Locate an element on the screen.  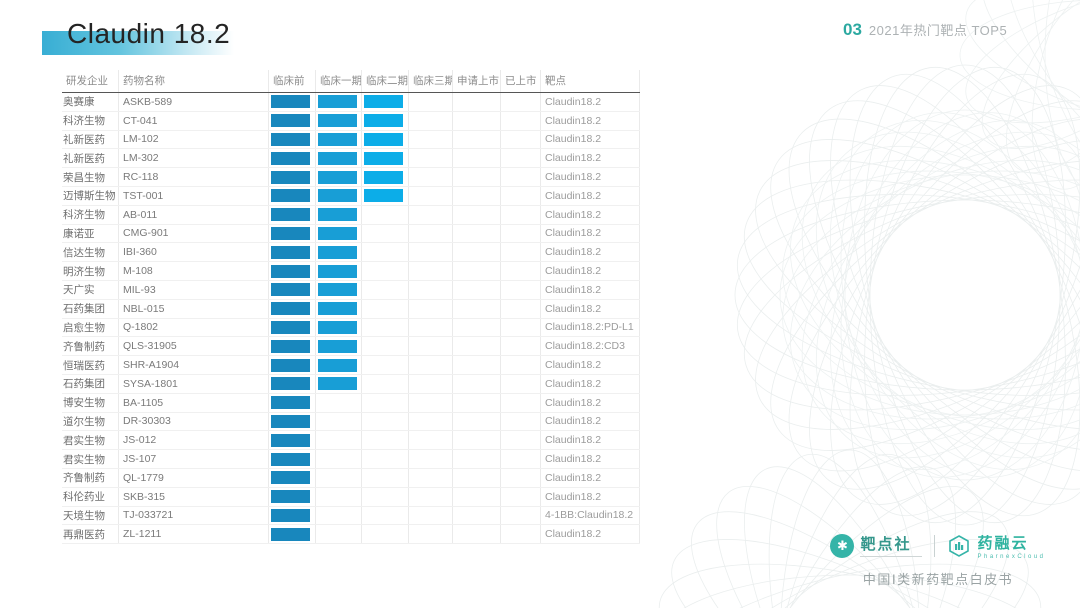
company-cell: 再鼎医药 is located at coordinates (84, 534).